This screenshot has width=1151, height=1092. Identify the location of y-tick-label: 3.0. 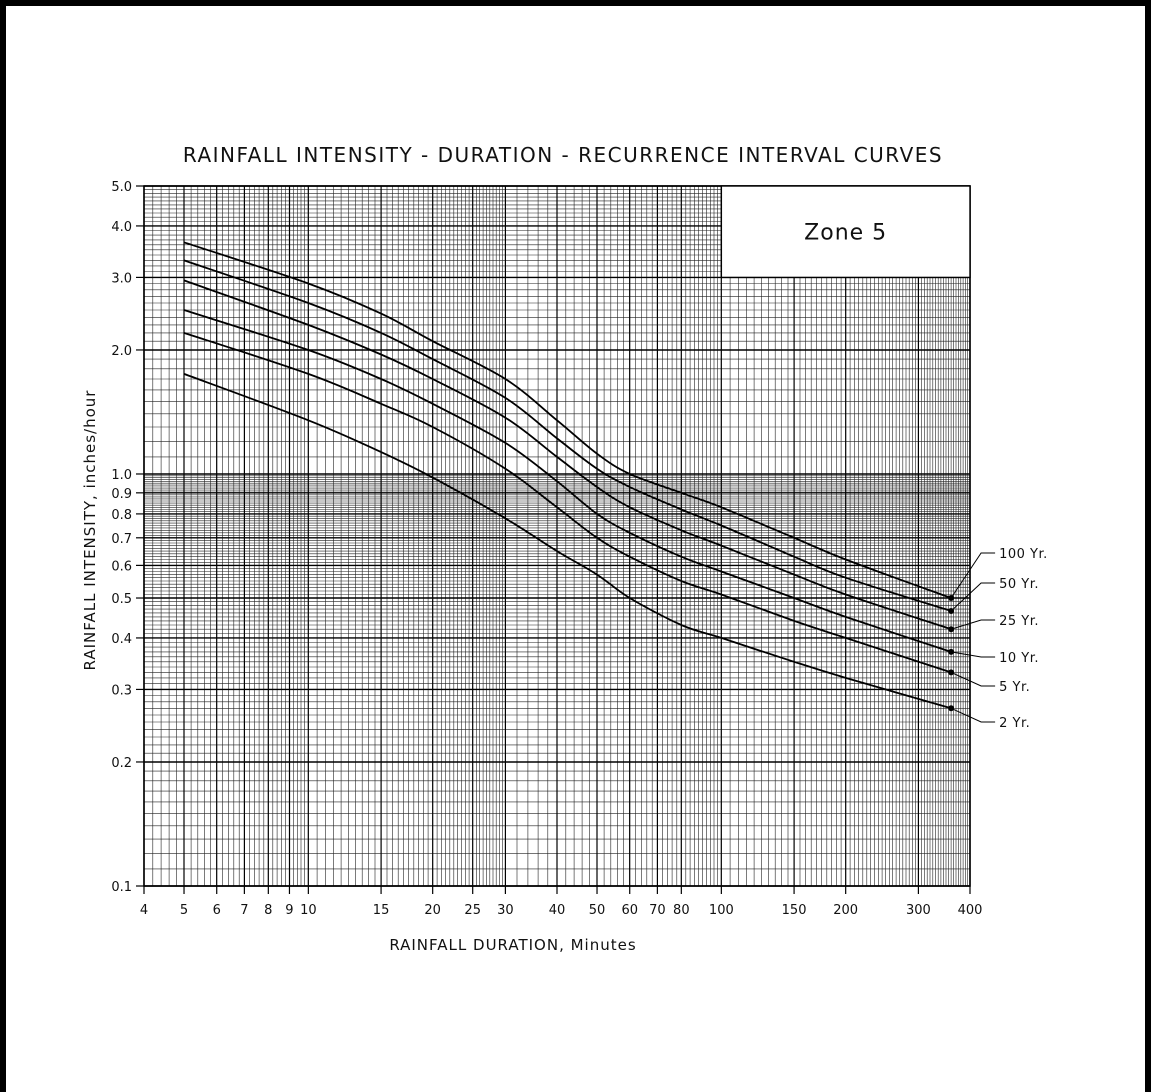
(121, 278).